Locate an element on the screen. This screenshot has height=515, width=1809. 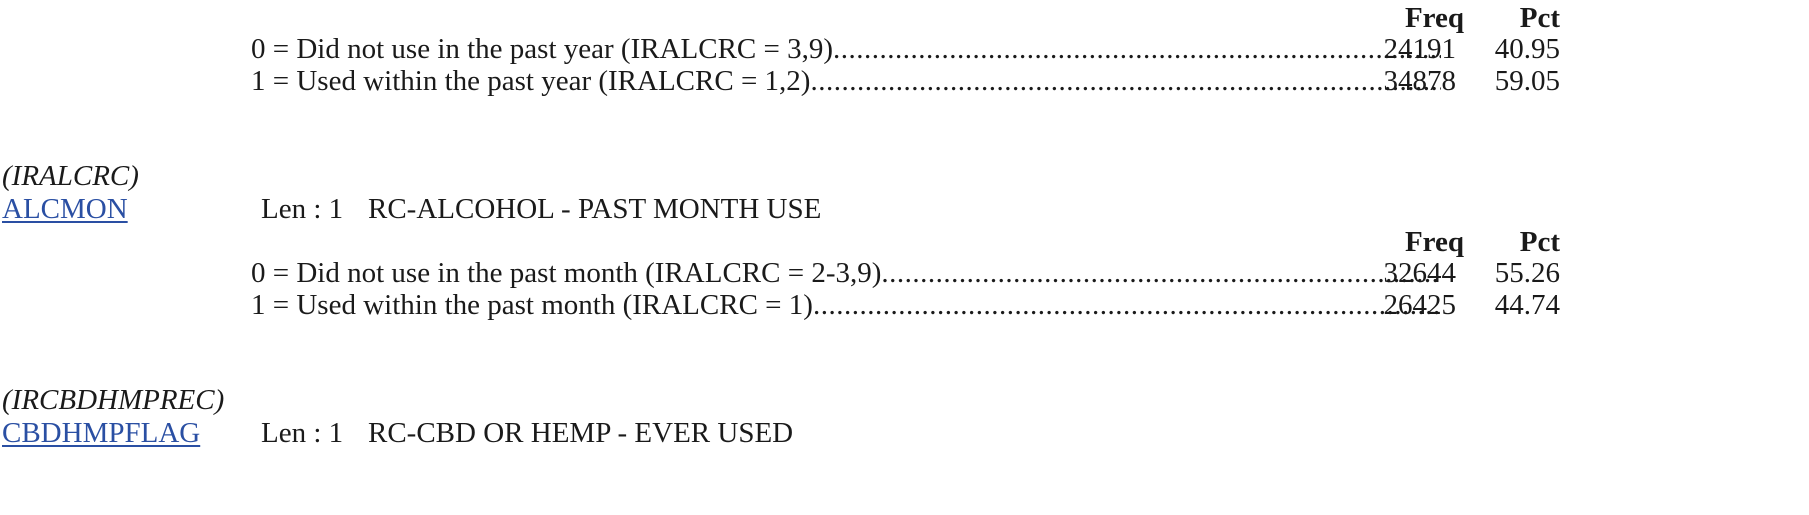
variable-description: RC-ALCOHOL - PAST MONTH USE is located at coordinates (595, 209).